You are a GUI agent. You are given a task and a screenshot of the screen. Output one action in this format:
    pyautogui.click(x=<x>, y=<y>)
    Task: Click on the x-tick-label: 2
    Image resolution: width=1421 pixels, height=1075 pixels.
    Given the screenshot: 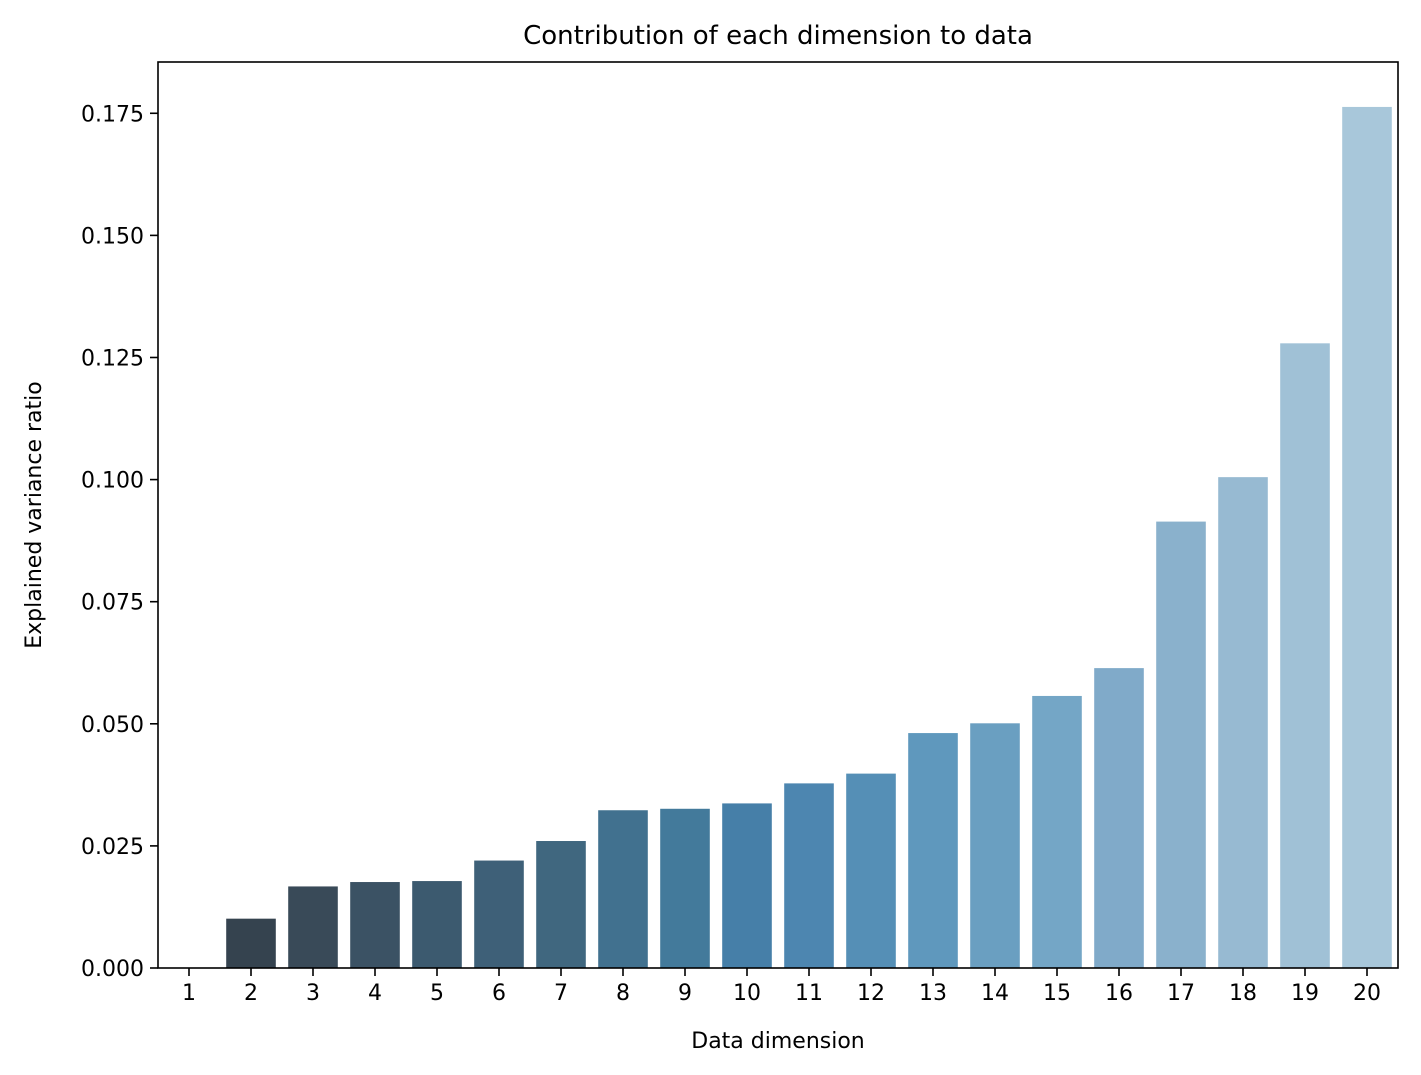 What is the action you would take?
    pyautogui.click(x=251, y=993)
    